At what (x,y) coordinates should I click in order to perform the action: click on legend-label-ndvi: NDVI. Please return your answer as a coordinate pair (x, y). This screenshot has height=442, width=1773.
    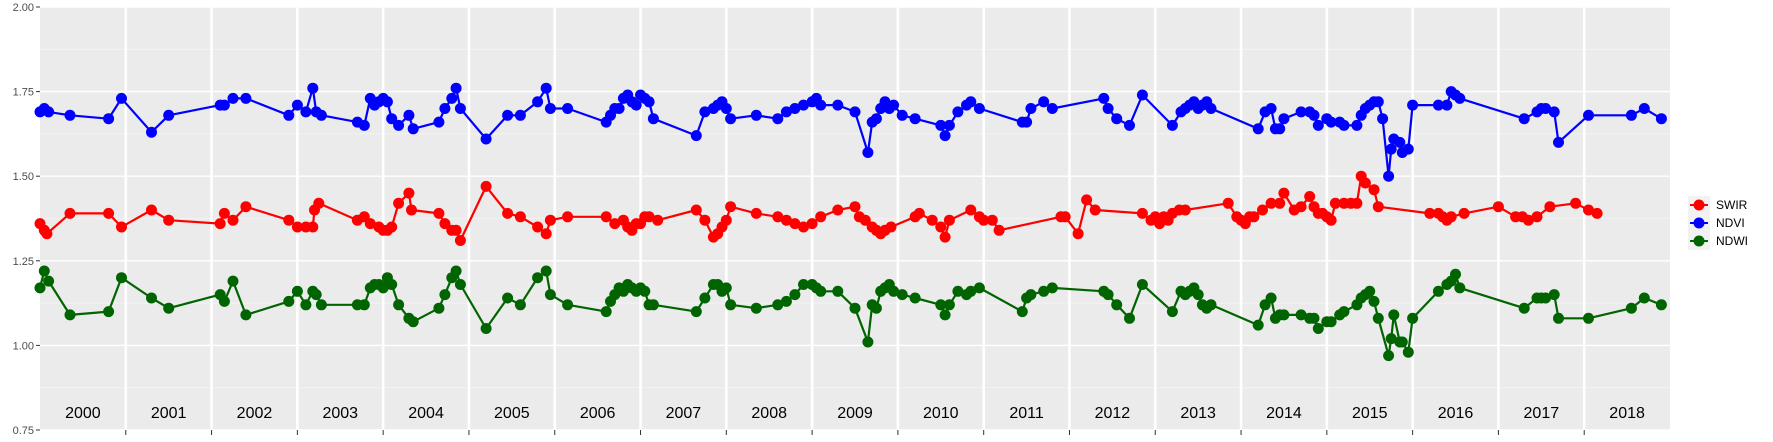
    Looking at the image, I should click on (1730, 223).